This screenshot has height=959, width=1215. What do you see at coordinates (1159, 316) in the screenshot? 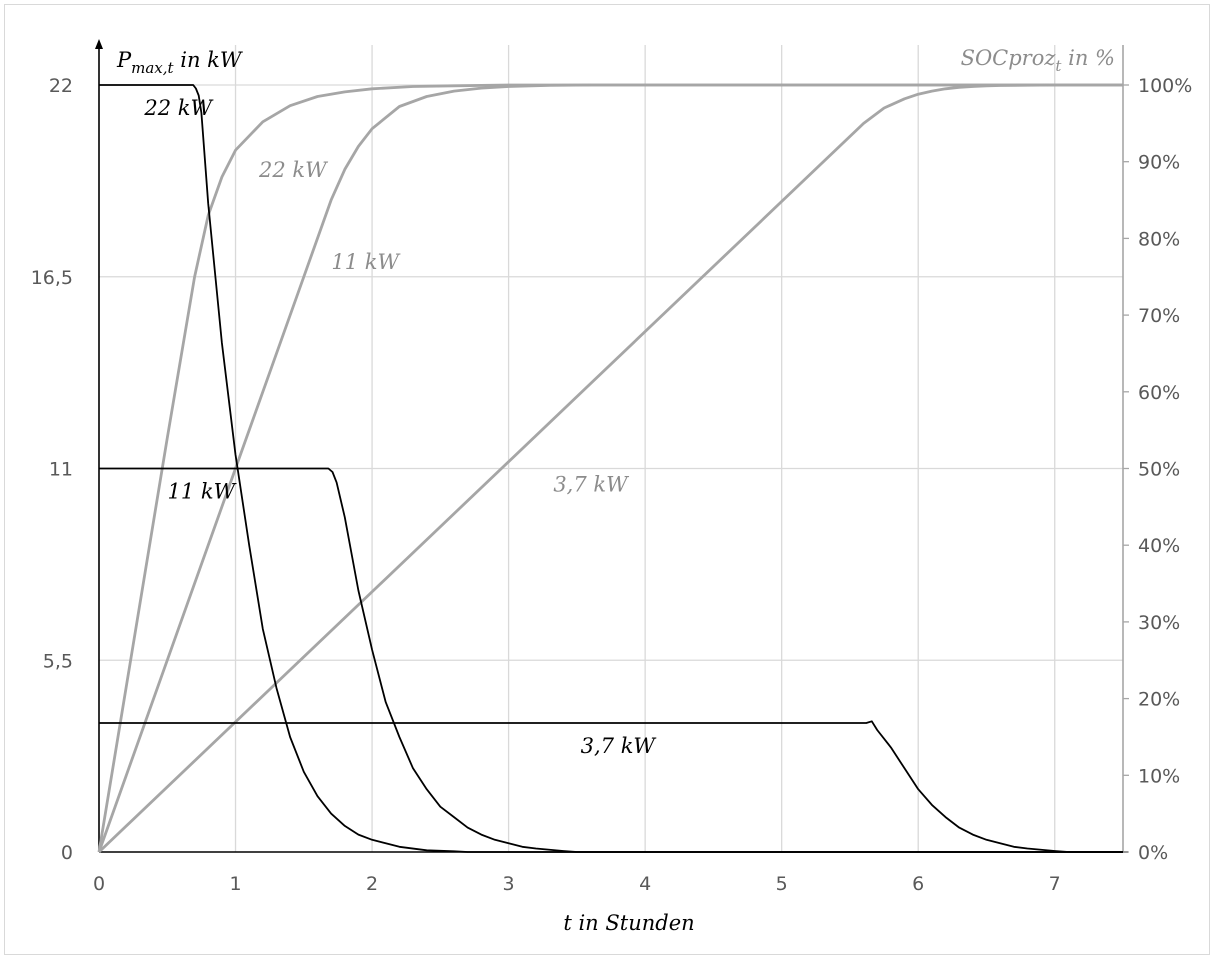
I see `right-tick-label: 70%` at bounding box center [1159, 316].